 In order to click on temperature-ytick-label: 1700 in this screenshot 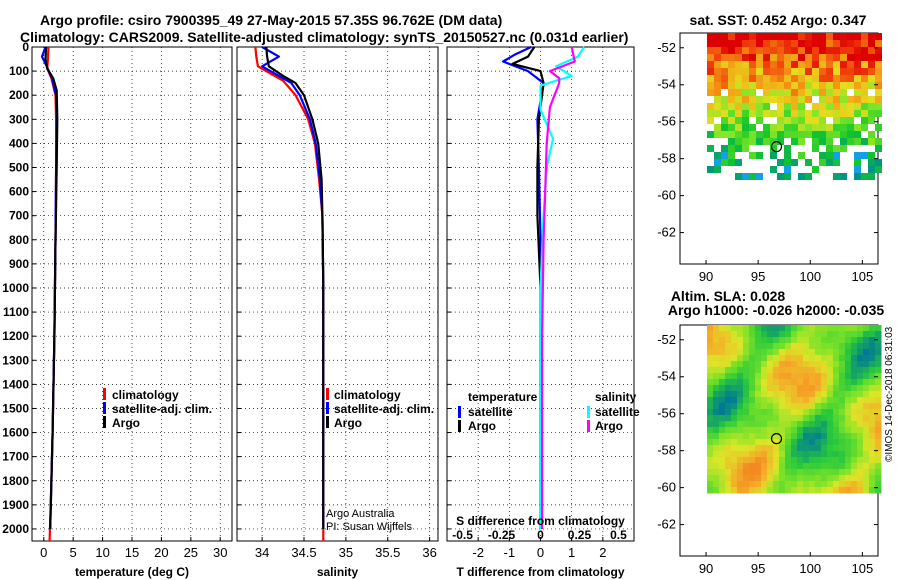, I will do `click(15, 457)`.